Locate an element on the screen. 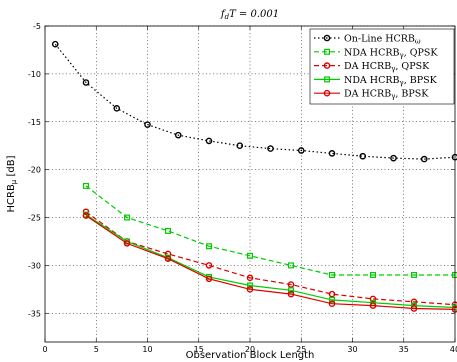 The height and width of the screenshot is (362, 457). y-tick-label: -5 is located at coordinates (37, 26).